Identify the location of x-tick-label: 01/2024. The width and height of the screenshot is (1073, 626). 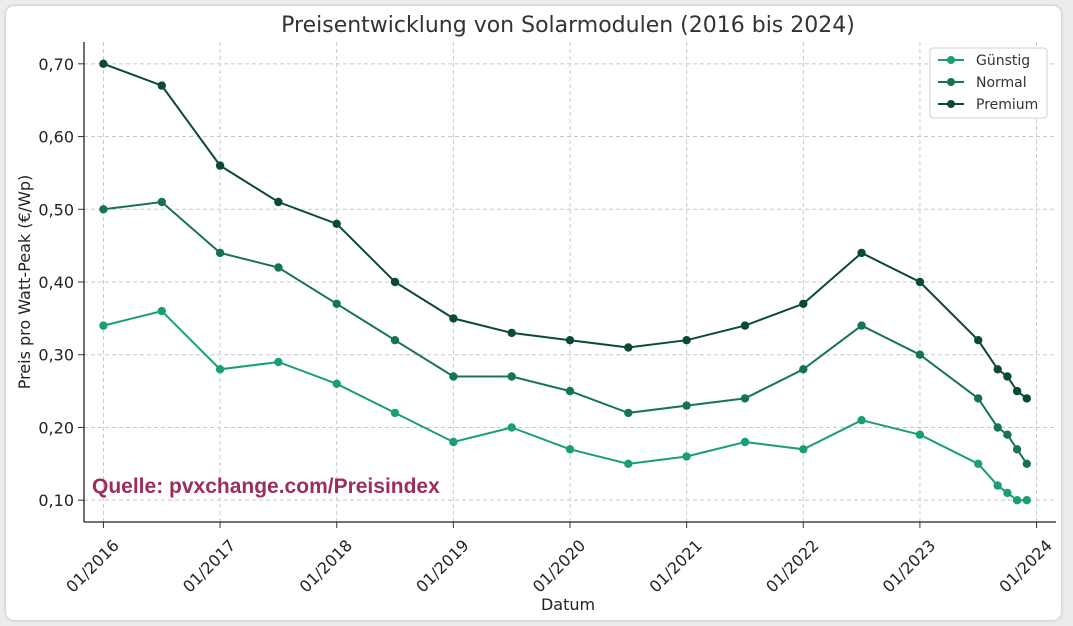
(1025, 566).